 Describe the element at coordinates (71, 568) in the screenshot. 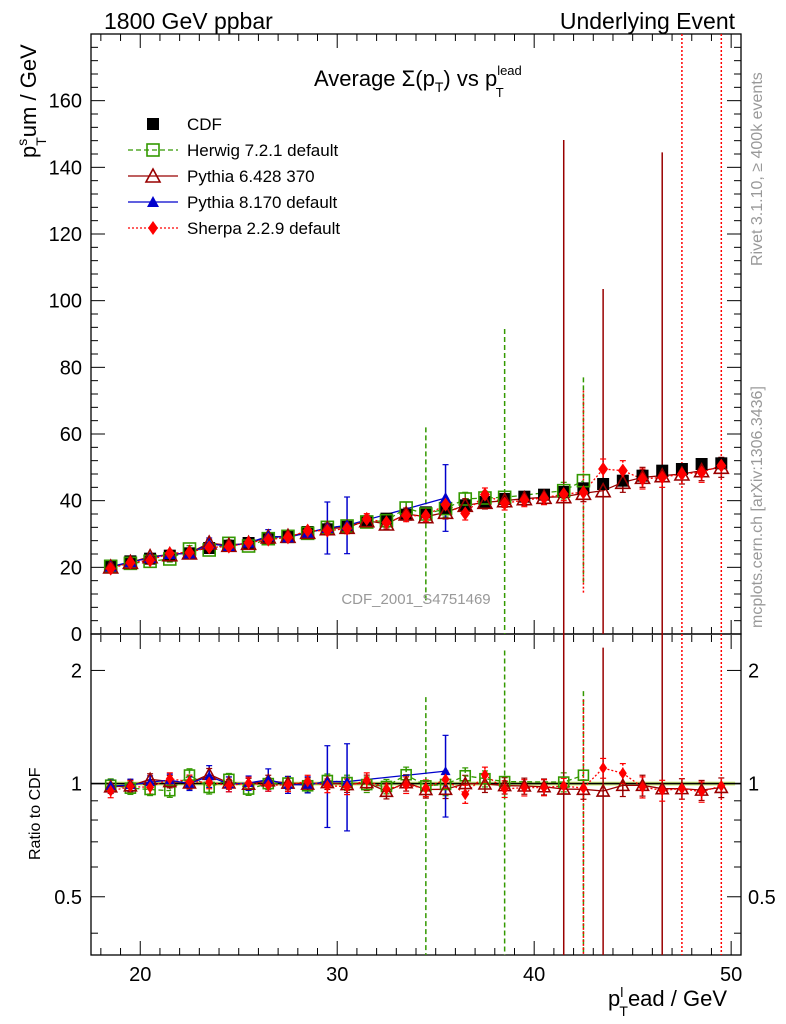

I see `y-tick-label: 20` at that location.